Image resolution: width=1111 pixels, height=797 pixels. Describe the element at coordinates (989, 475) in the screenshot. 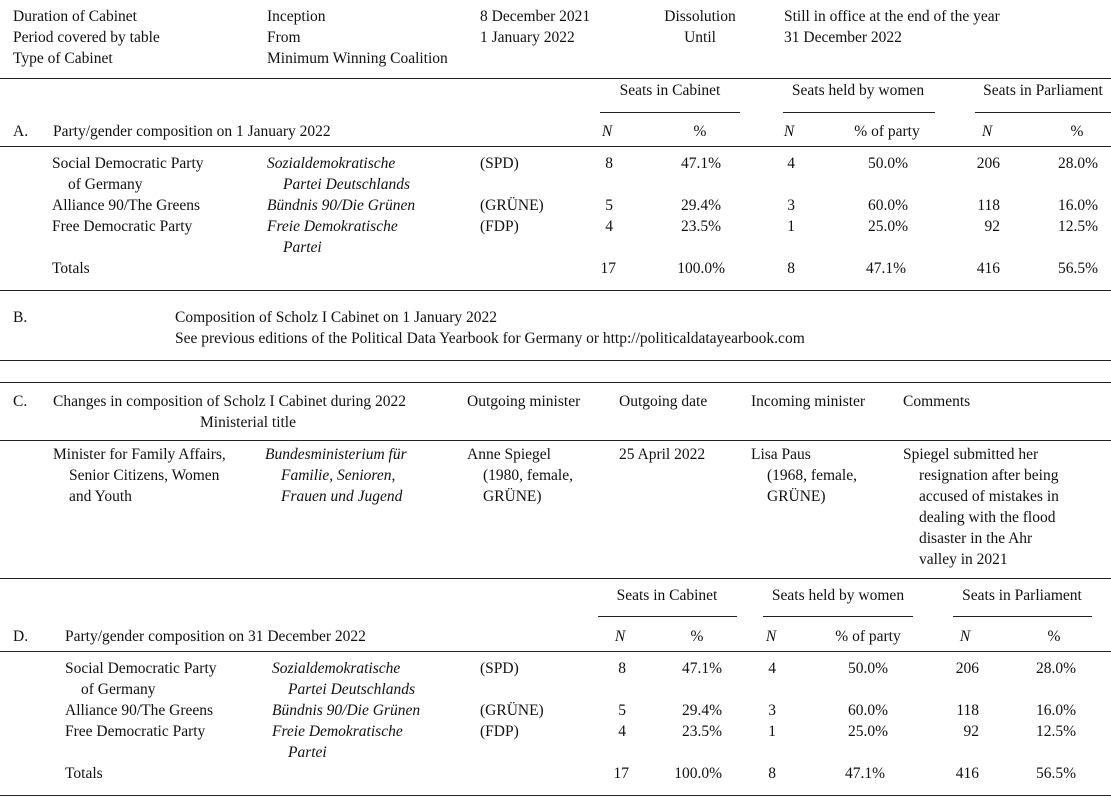

I see `comment: resignation after being` at that location.